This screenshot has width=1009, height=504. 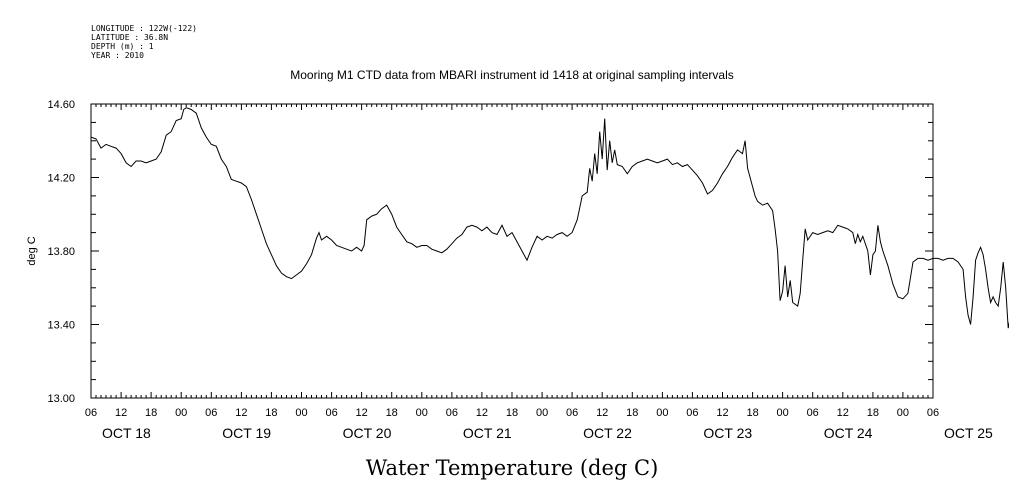 What do you see at coordinates (607, 433) in the screenshot?
I see `x-day-label: OCT 22` at bounding box center [607, 433].